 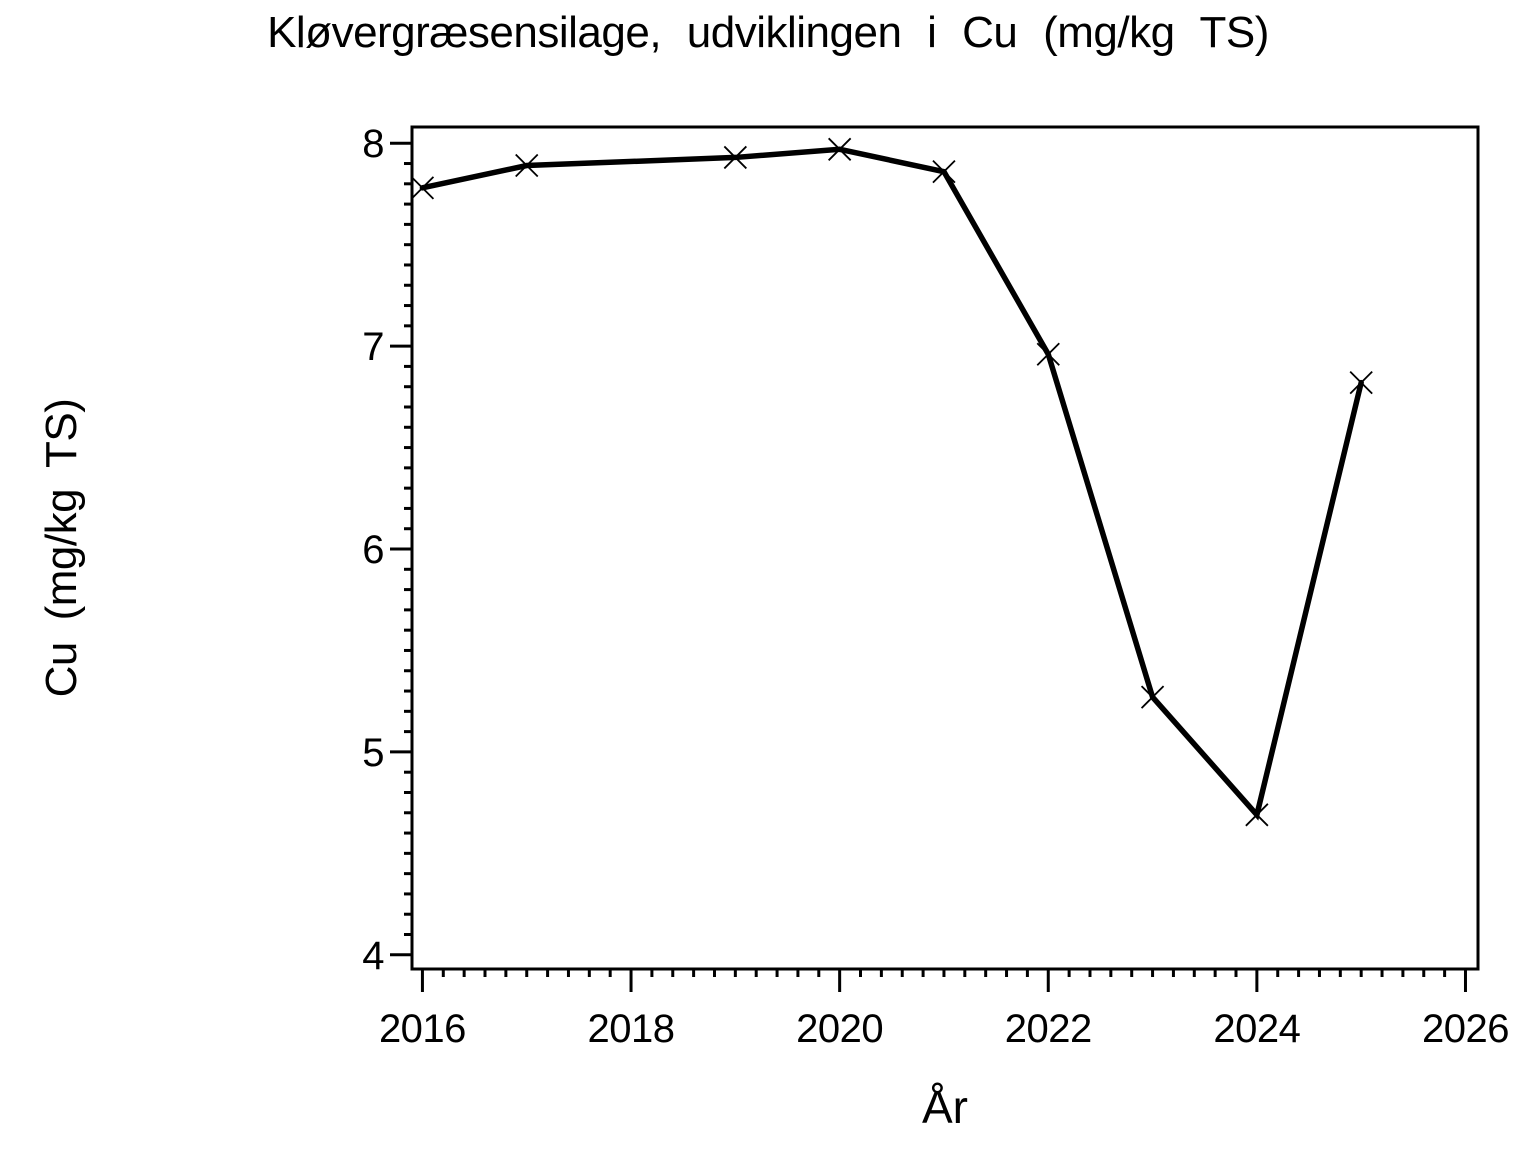 What do you see at coordinates (373, 753) in the screenshot?
I see `y-tick-label: 5` at bounding box center [373, 753].